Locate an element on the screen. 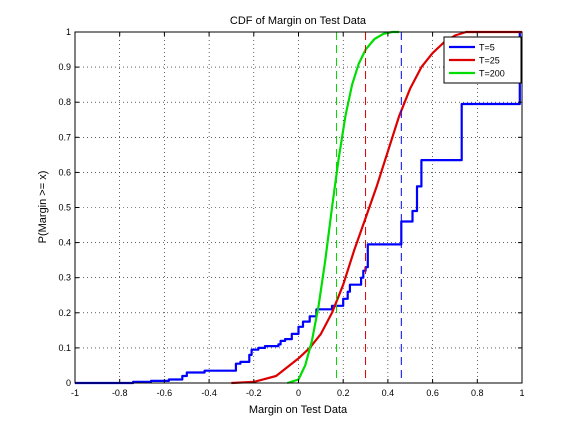  x-tick-label: -0.6 is located at coordinates (165, 393).